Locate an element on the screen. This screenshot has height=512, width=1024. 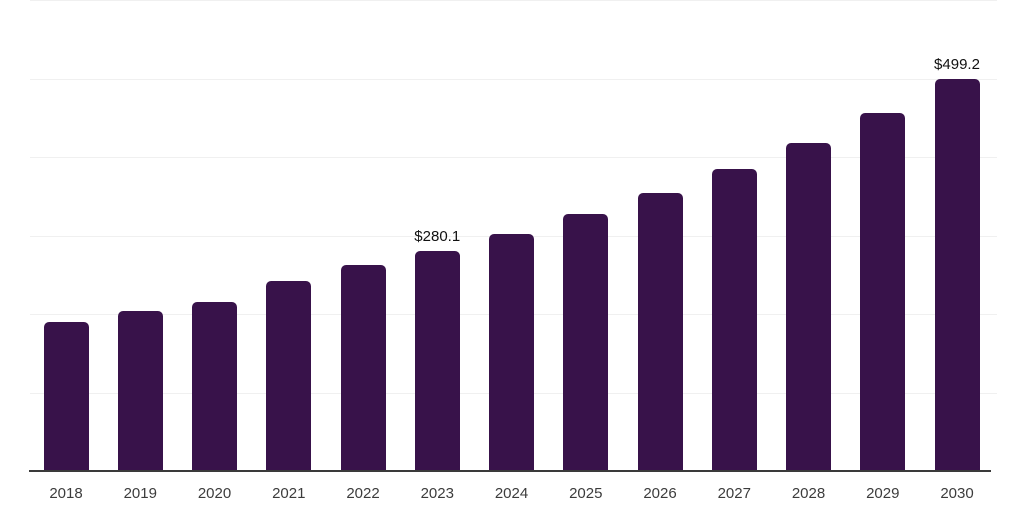
x-tick-label-2025: 2025 is located at coordinates (586, 493).